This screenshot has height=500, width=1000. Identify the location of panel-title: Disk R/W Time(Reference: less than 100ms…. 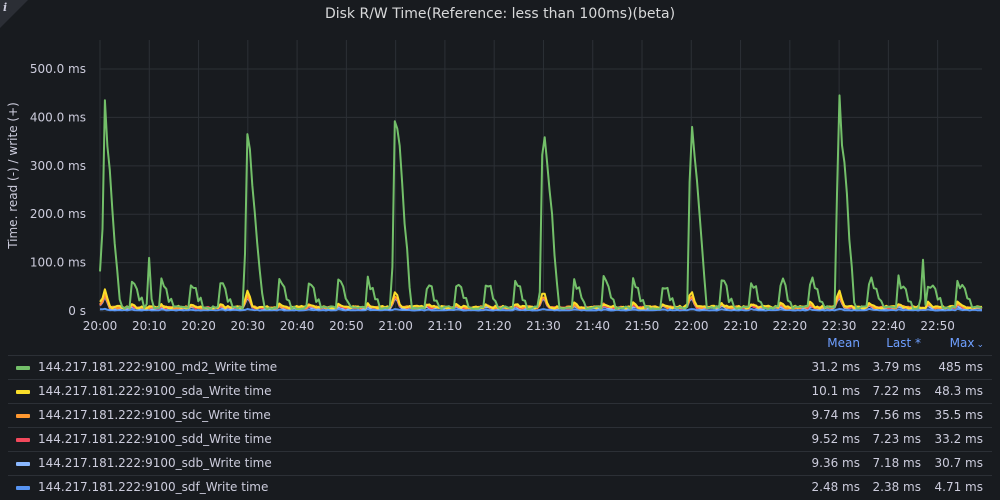
(500, 14).